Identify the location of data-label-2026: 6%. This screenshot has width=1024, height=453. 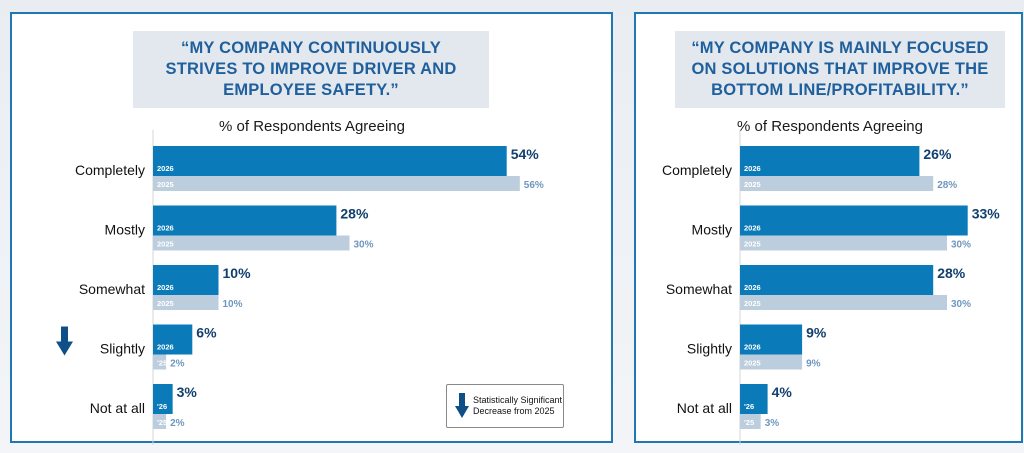
(206, 333).